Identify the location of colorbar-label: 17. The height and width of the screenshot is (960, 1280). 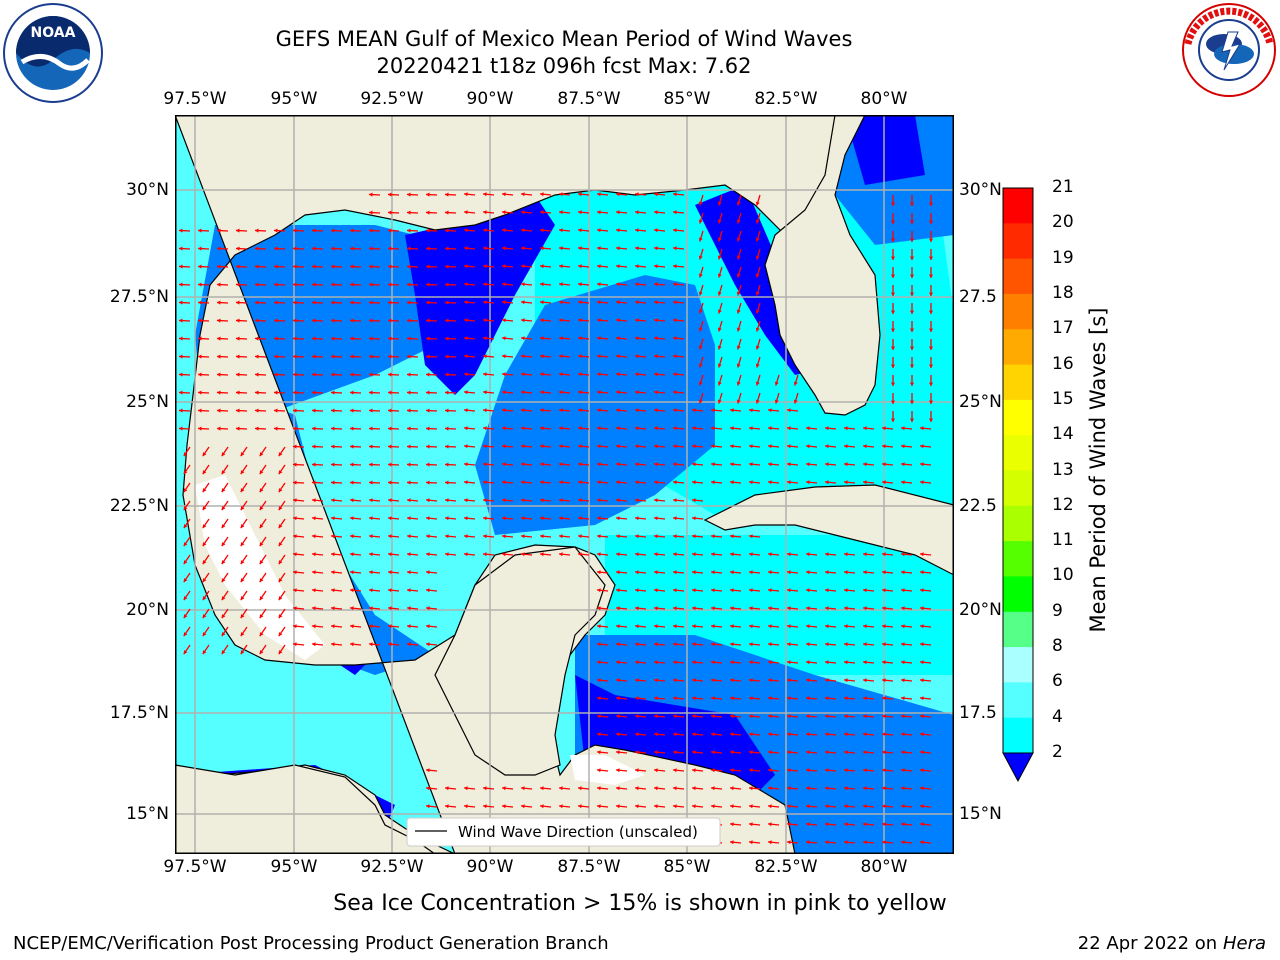
(1063, 328).